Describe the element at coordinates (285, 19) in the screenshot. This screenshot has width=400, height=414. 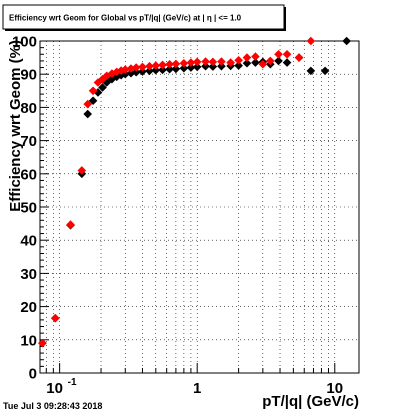
I see `title-box-shadow-right` at that location.